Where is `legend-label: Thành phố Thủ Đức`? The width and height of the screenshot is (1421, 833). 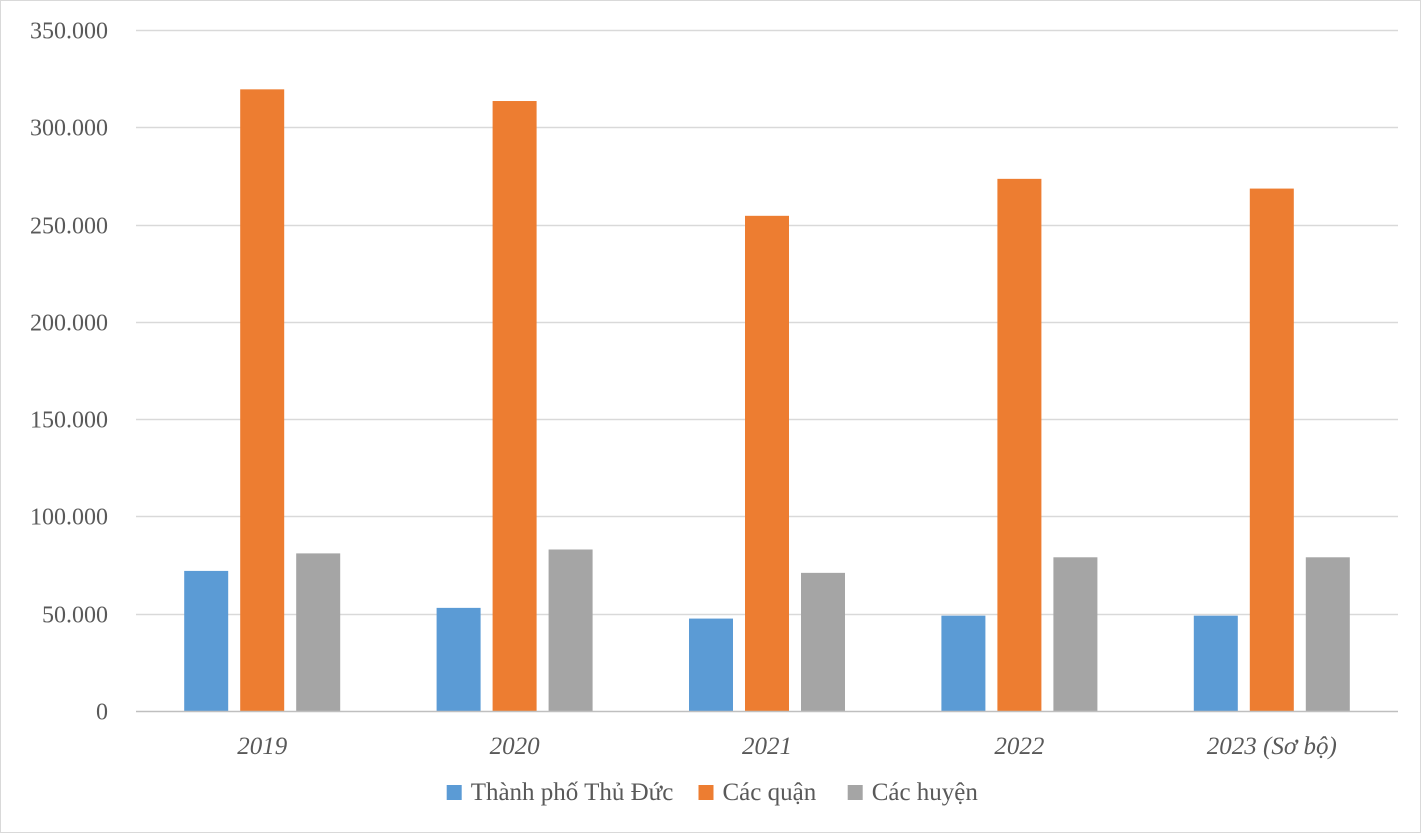 legend-label: Thành phố Thủ Đức is located at coordinates (572, 792).